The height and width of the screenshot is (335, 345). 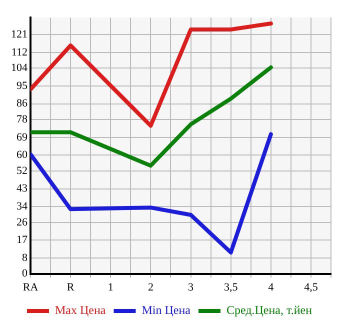 What do you see at coordinates (22, 86) in the screenshot?
I see `y-tick-label: 95` at bounding box center [22, 86].